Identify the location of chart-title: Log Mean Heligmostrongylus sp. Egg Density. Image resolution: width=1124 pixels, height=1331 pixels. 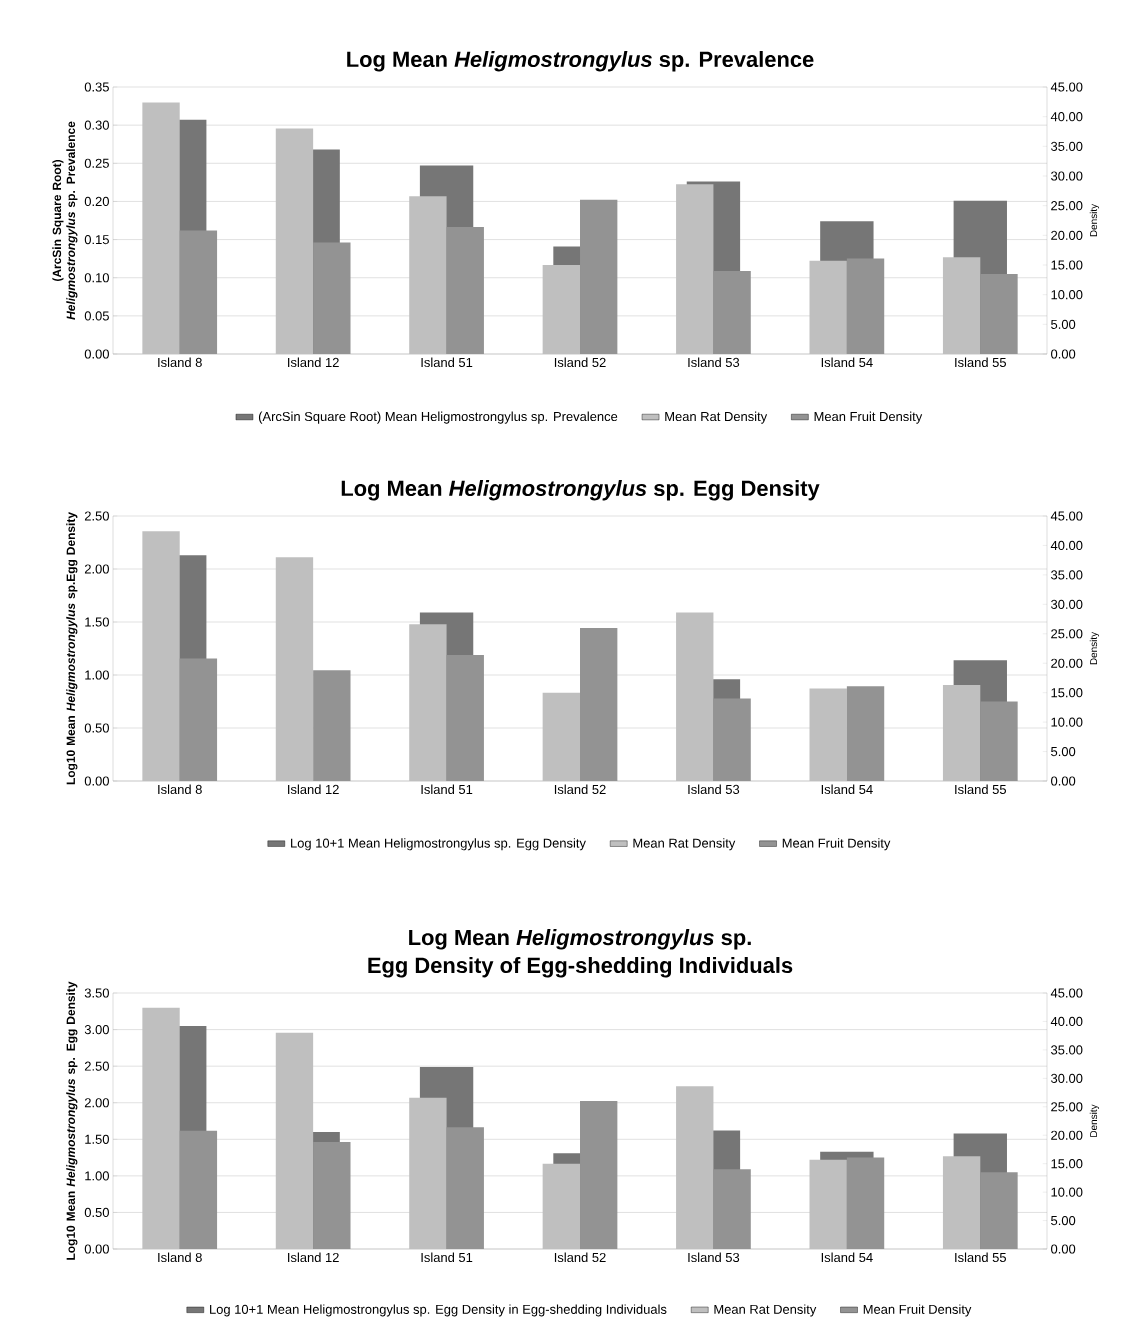
(580, 490).